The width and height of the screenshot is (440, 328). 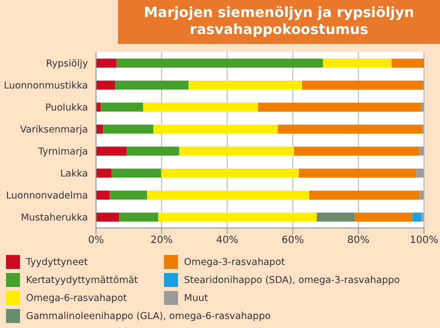 What do you see at coordinates (67, 64) in the screenshot?
I see `y-tick-label: Rypsiöljy` at bounding box center [67, 64].